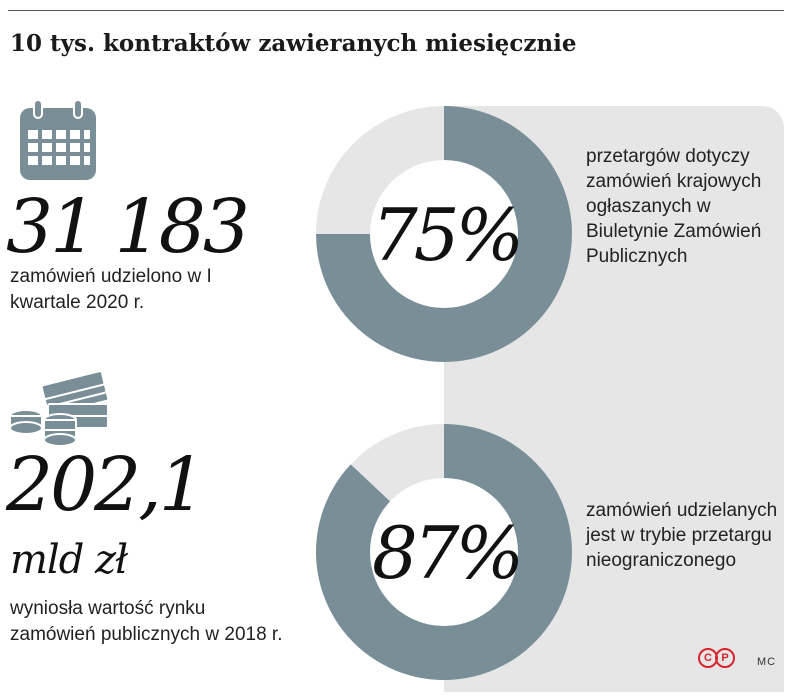 The image size is (788, 696). I want to click on donut-chart-procedure: 87%, so click(444, 552).